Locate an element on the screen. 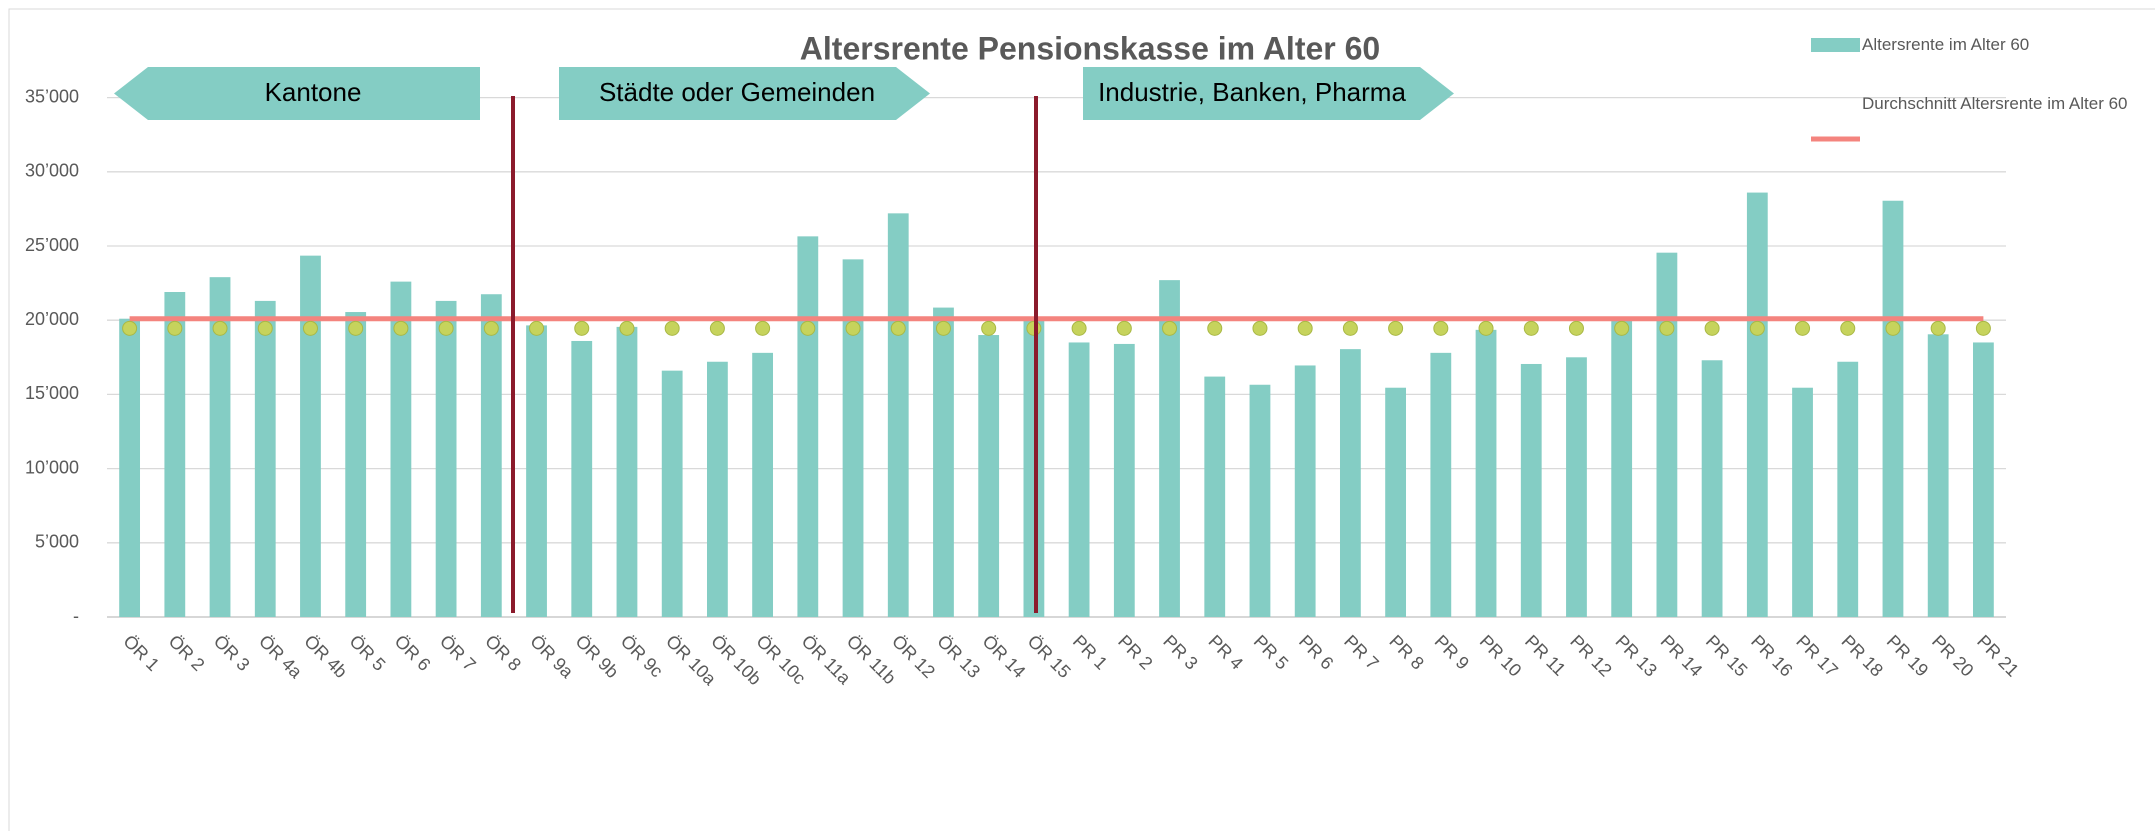  y-tick-label: 15’000 is located at coordinates (52, 393).